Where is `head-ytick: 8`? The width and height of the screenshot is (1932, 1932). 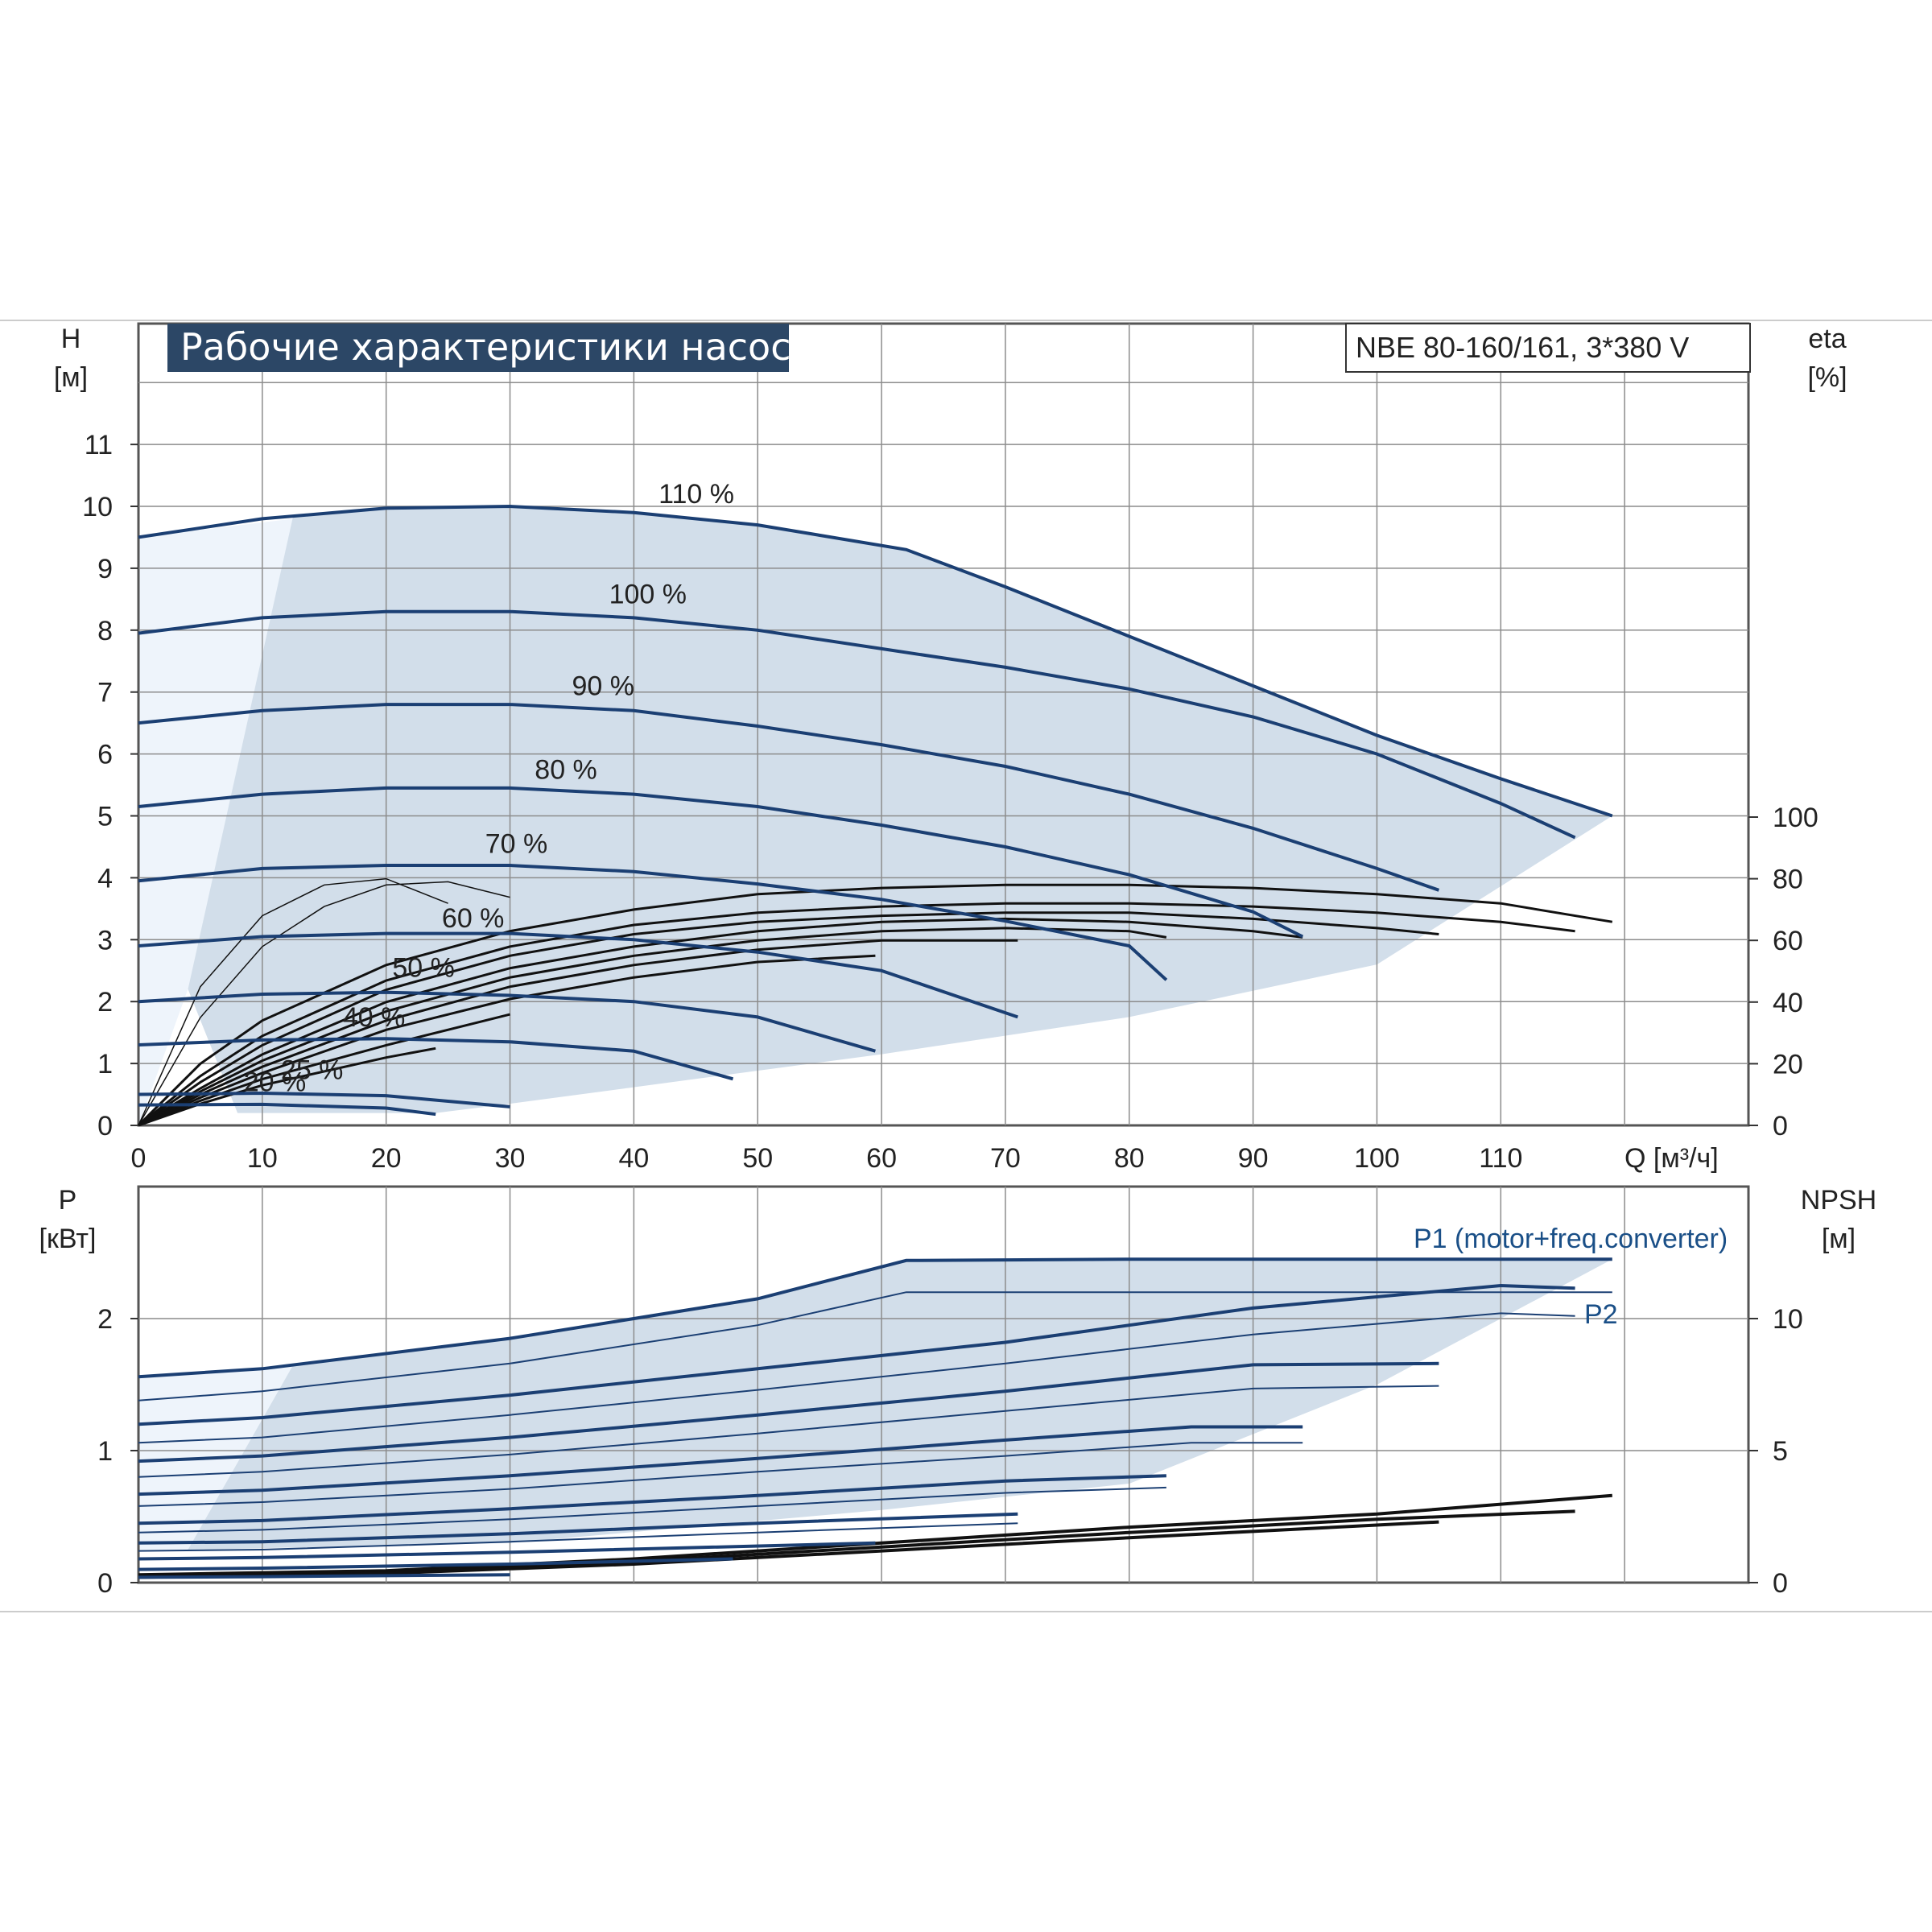 head-ytick: 8 is located at coordinates (105, 631).